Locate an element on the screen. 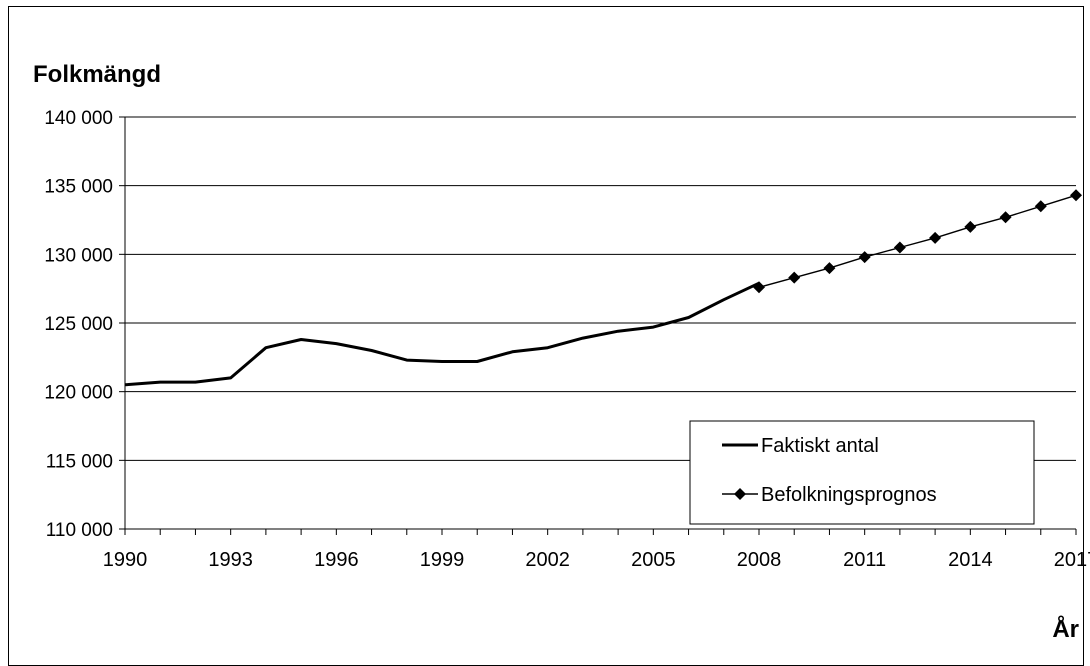 This screenshot has height=666, width=1090. data-point-befolkningsprognos-2009 is located at coordinates (794, 277).